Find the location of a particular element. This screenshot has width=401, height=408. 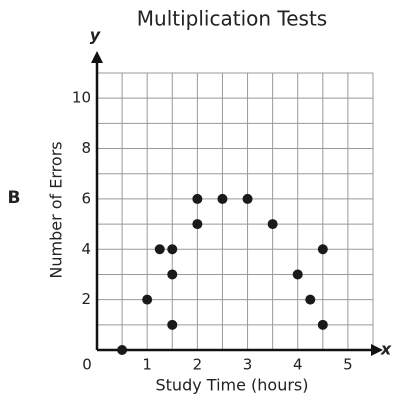

x-tick-label: 1 is located at coordinates (147, 365).